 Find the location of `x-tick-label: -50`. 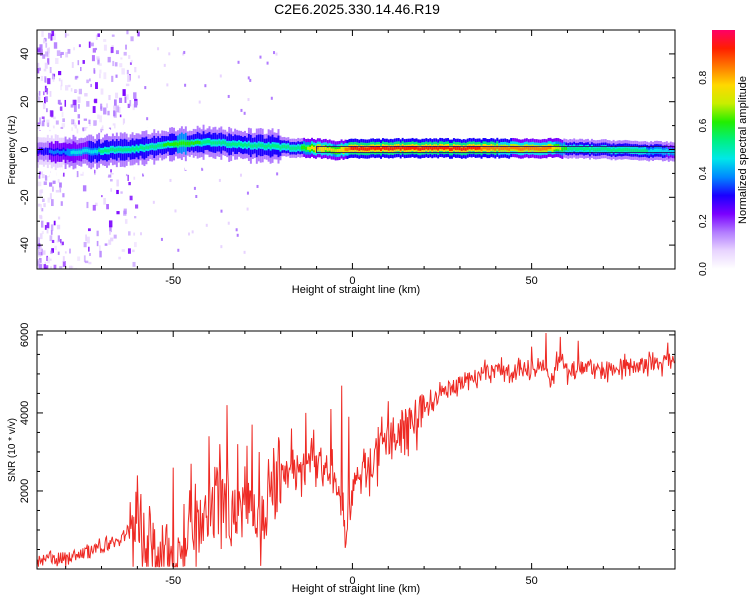

x-tick-label: -50 is located at coordinates (173, 581).